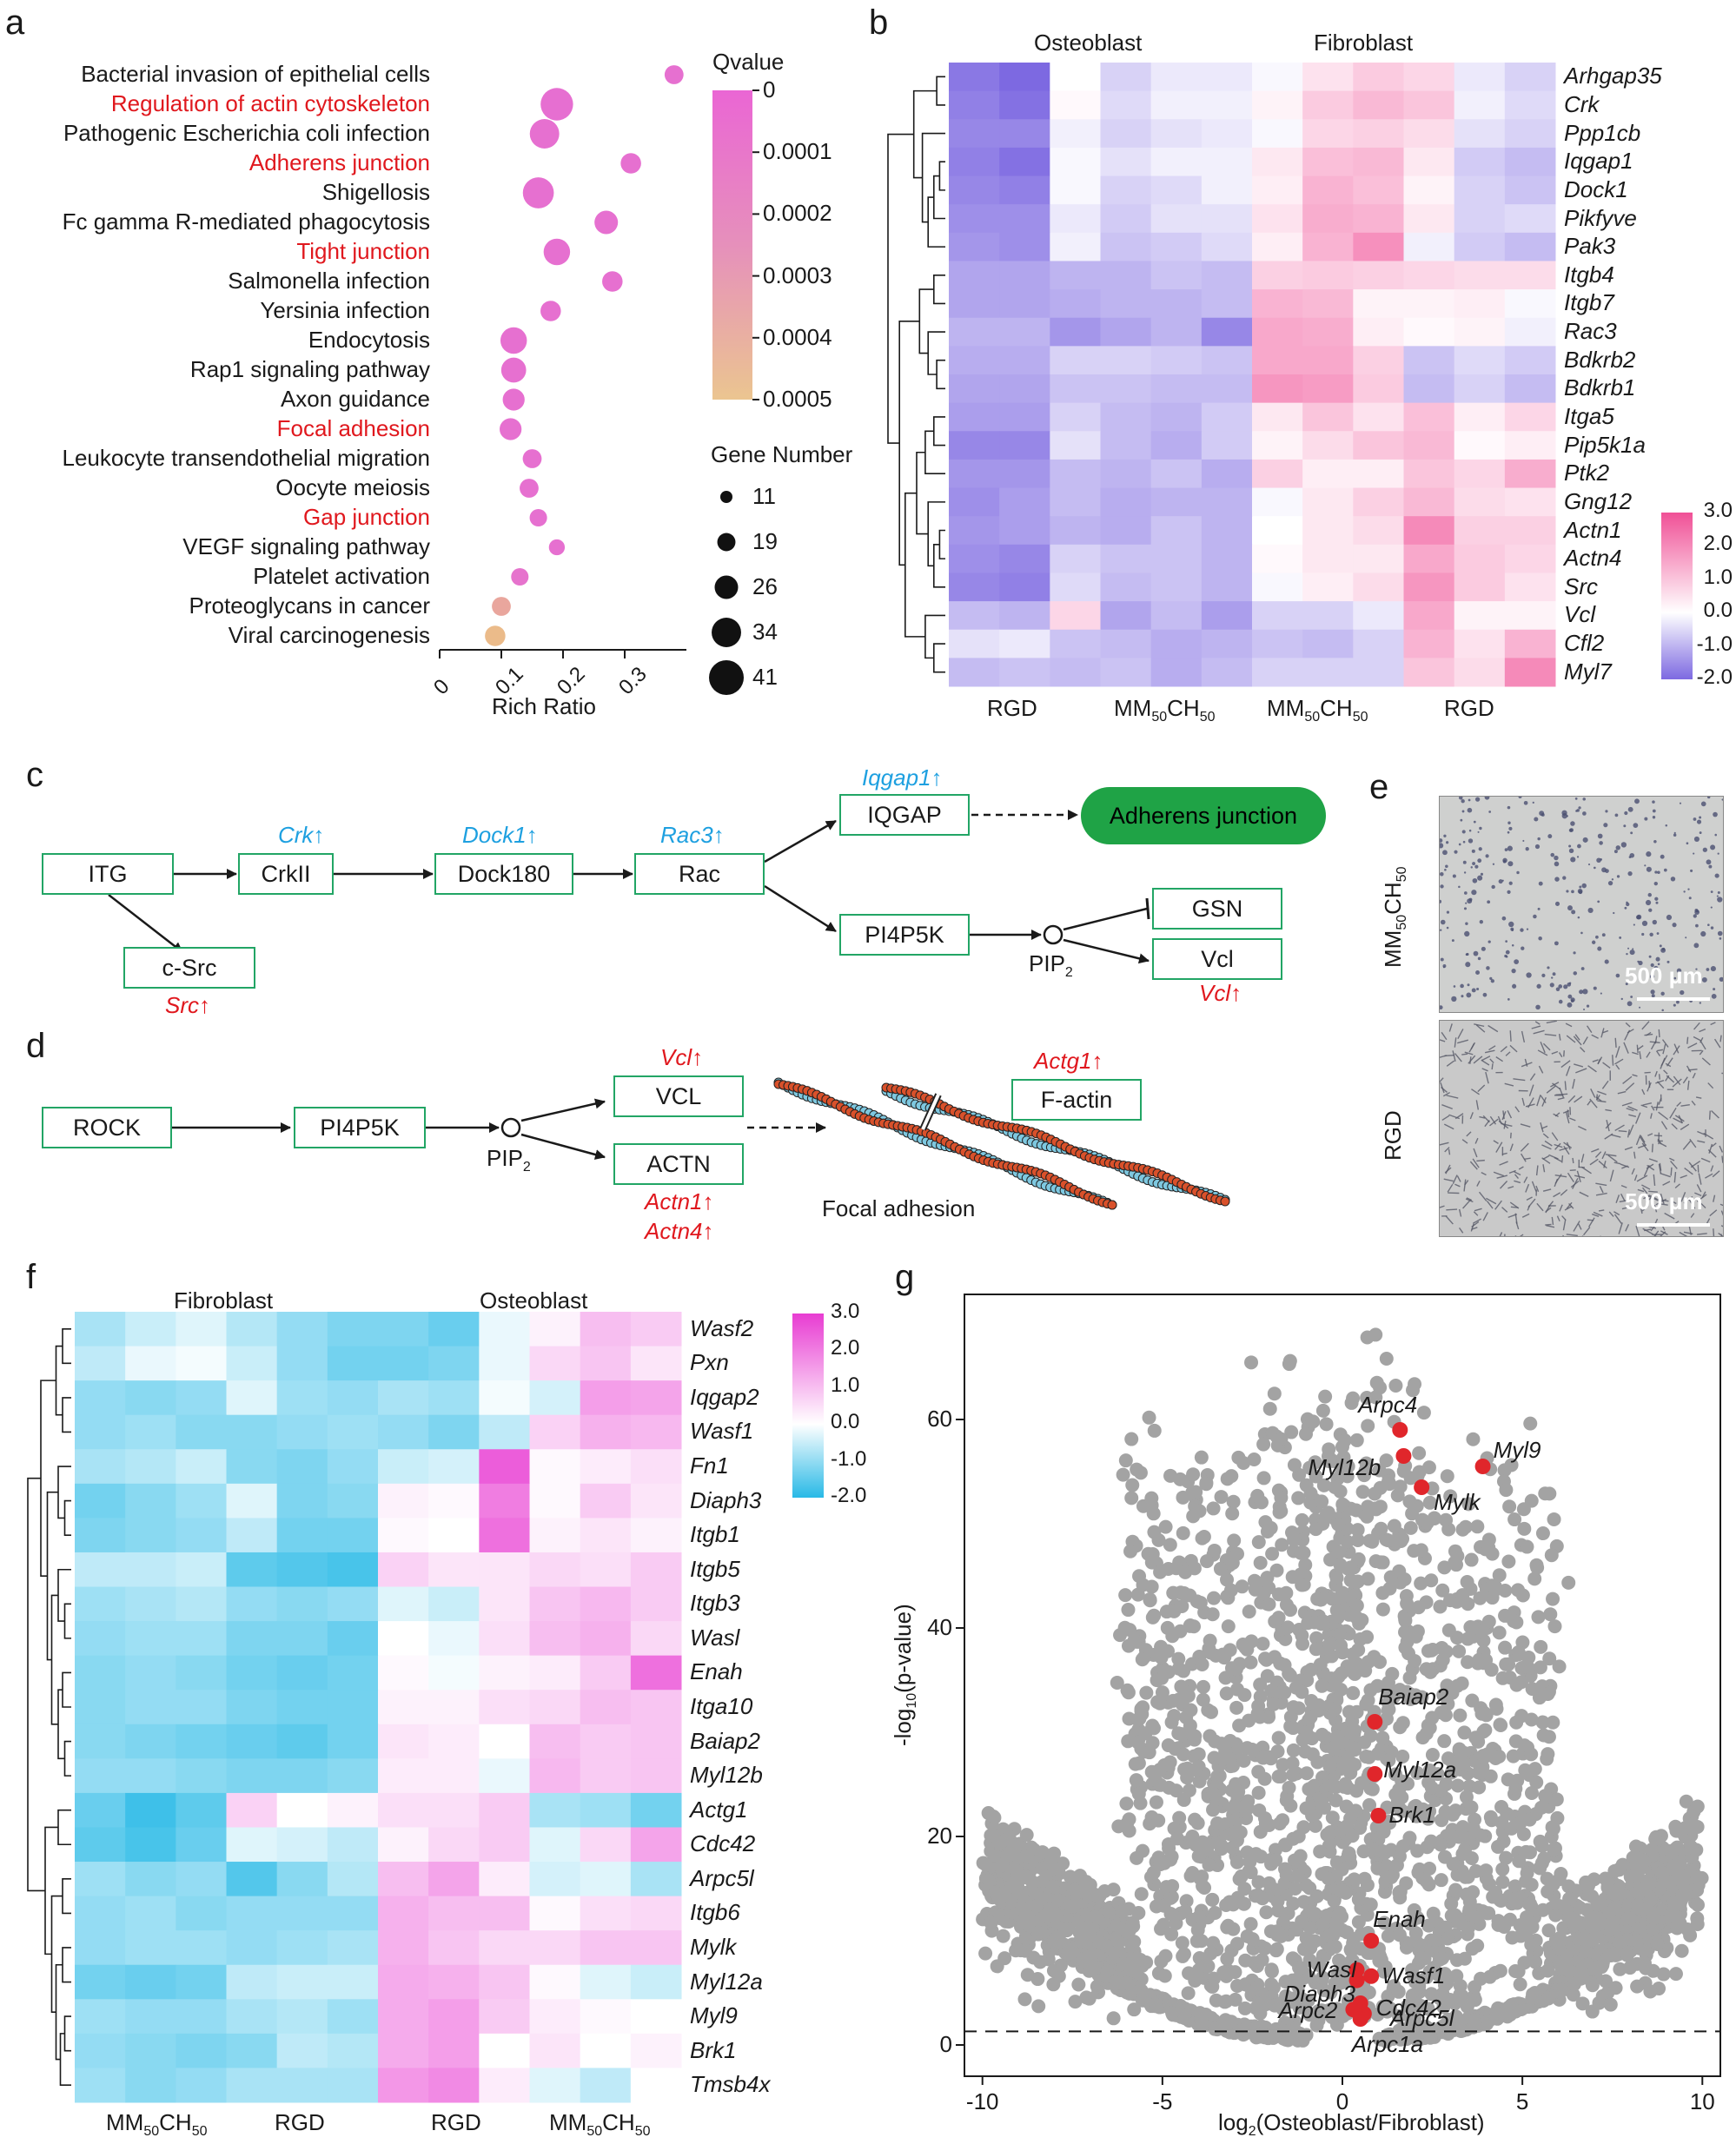 The image size is (1736, 2144). Describe the element at coordinates (726, 632) in the screenshot. I see `size-legend-dot` at that location.